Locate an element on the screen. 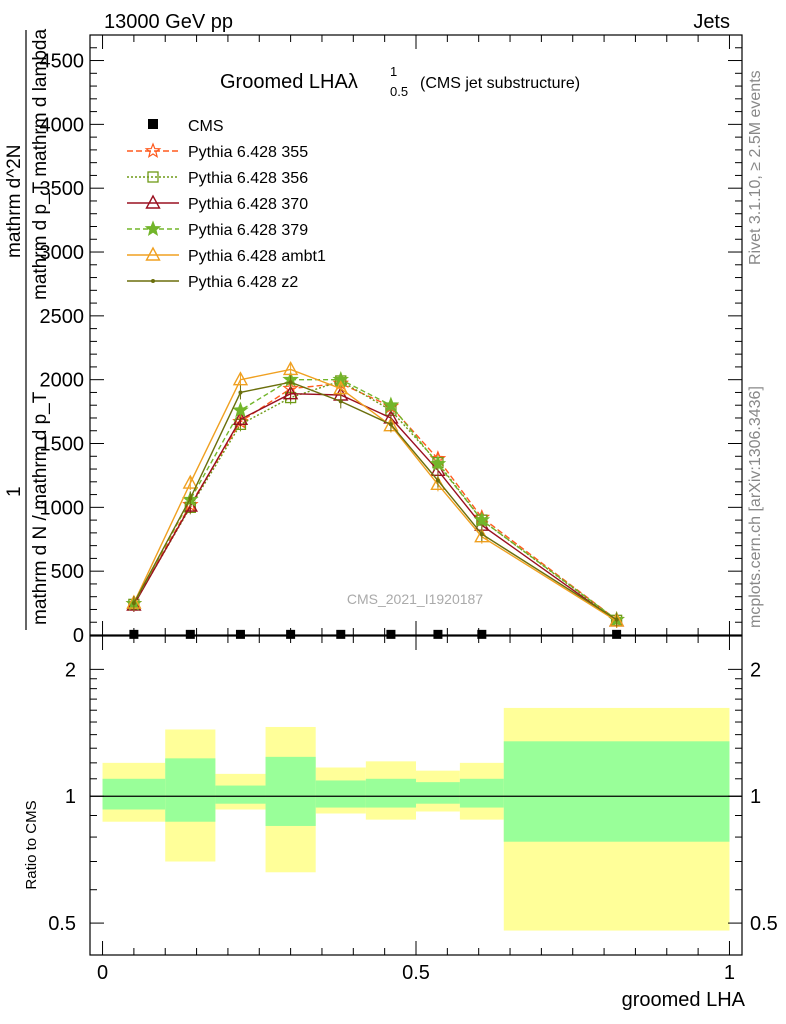  header-process: 13000 GeV pp is located at coordinates (168, 22).